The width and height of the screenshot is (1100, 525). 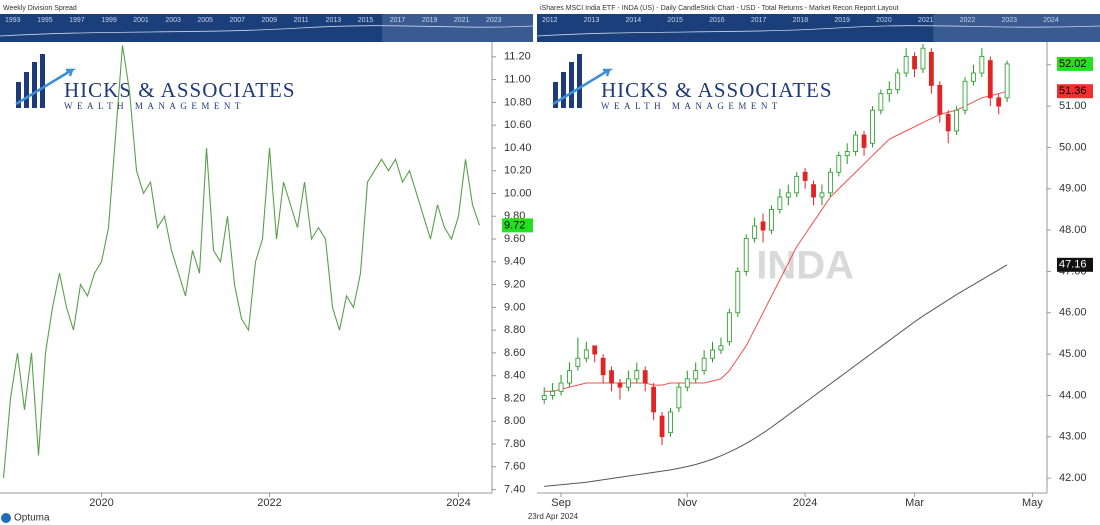 What do you see at coordinates (1032, 503) in the screenshot?
I see `x-tick-label: May` at bounding box center [1032, 503].